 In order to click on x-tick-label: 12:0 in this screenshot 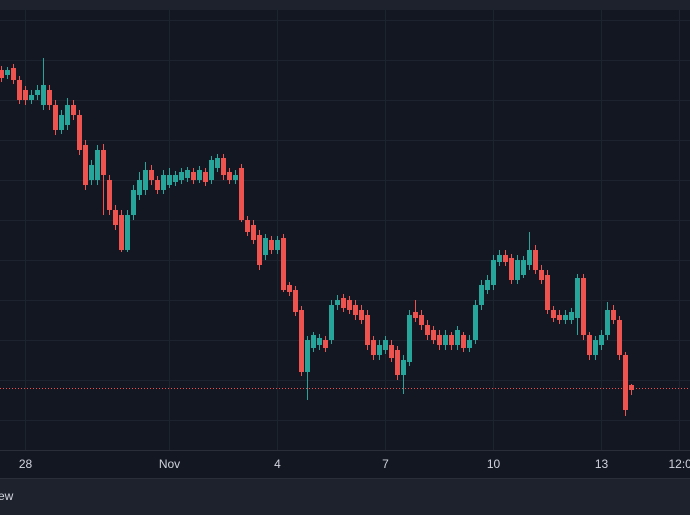, I will do `click(679, 464)`.